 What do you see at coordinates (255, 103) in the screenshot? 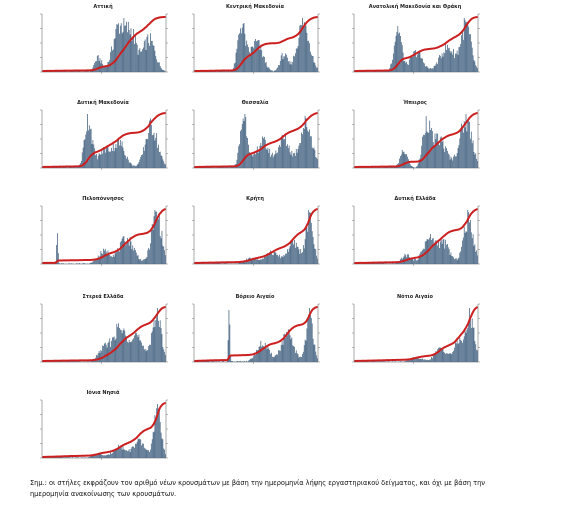
I see `panel-title: Θεσσαλία` at bounding box center [255, 103].